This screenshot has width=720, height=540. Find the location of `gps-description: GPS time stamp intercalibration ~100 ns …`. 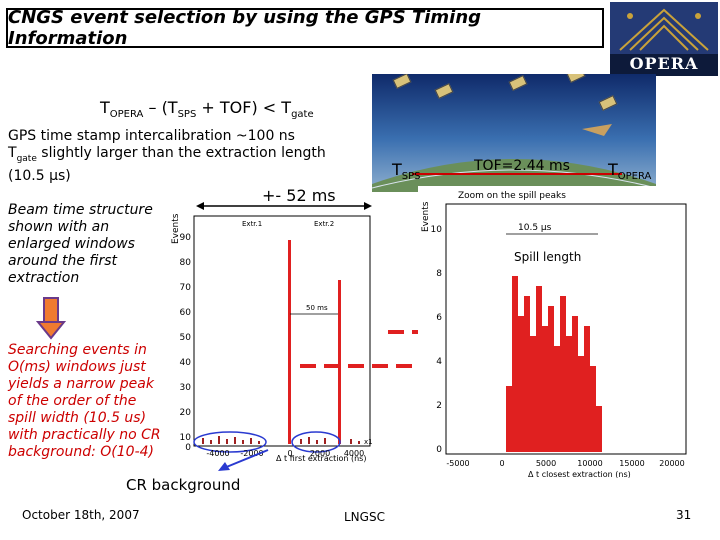

gps-description: GPS time stamp intercalibration ~100 ns … is located at coordinates (167, 156).